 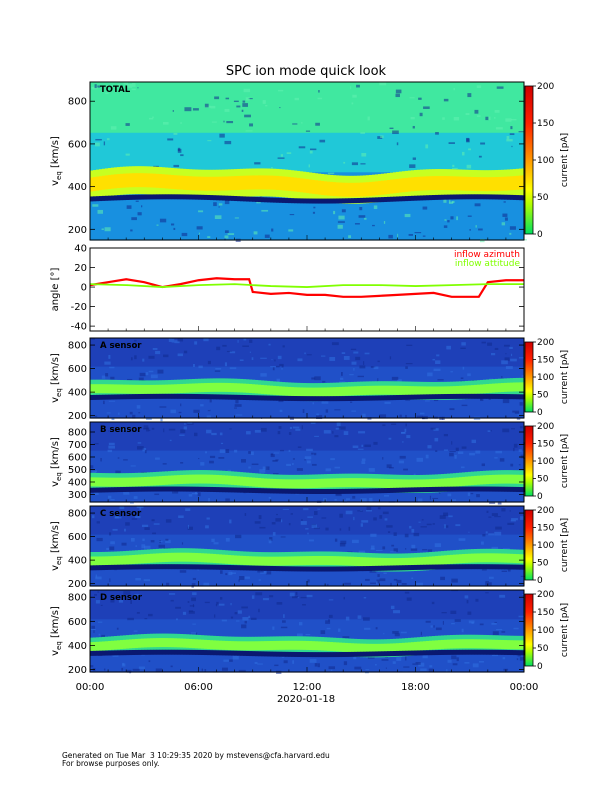 I want to click on y-axis-label: veq [km/s], so click(x=56, y=161).